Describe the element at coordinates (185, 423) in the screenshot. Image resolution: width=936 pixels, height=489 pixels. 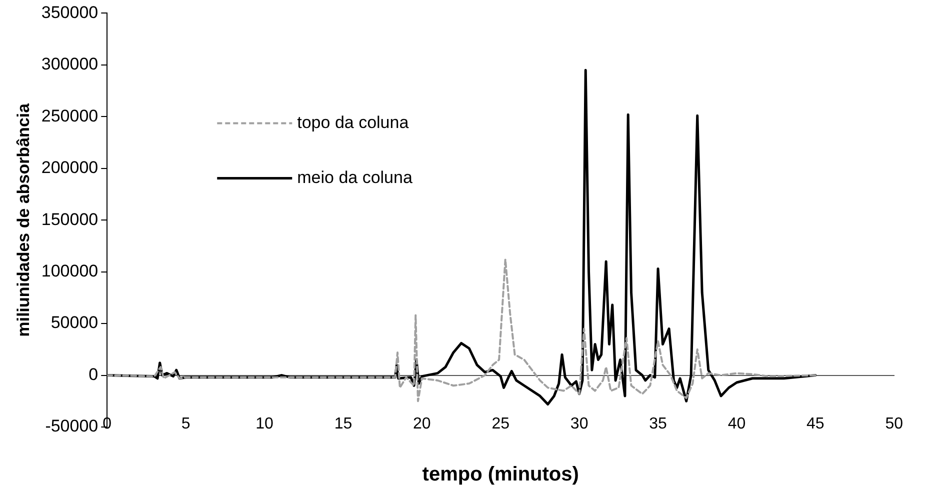
I see `x-tick-label: 5` at that location.